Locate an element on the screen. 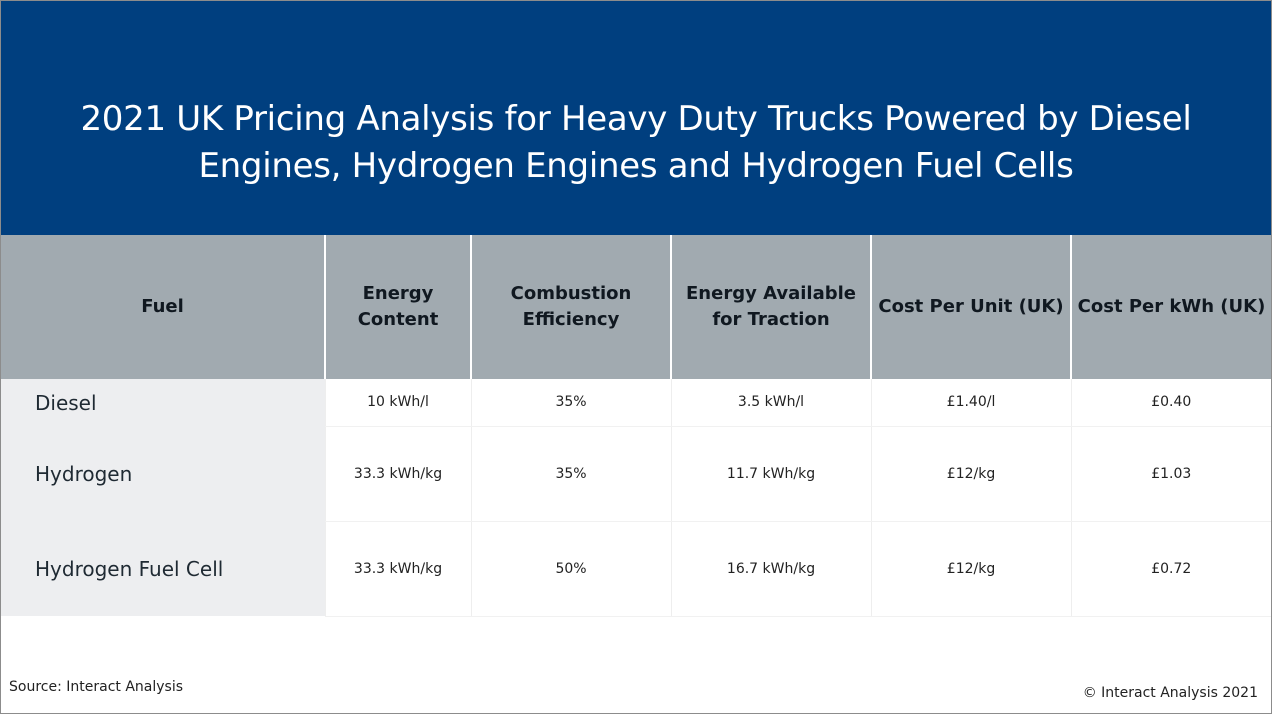 Image resolution: width=1280 pixels, height=720 pixels. cell-cost-per-kwh: £0.40 is located at coordinates (1170, 403).